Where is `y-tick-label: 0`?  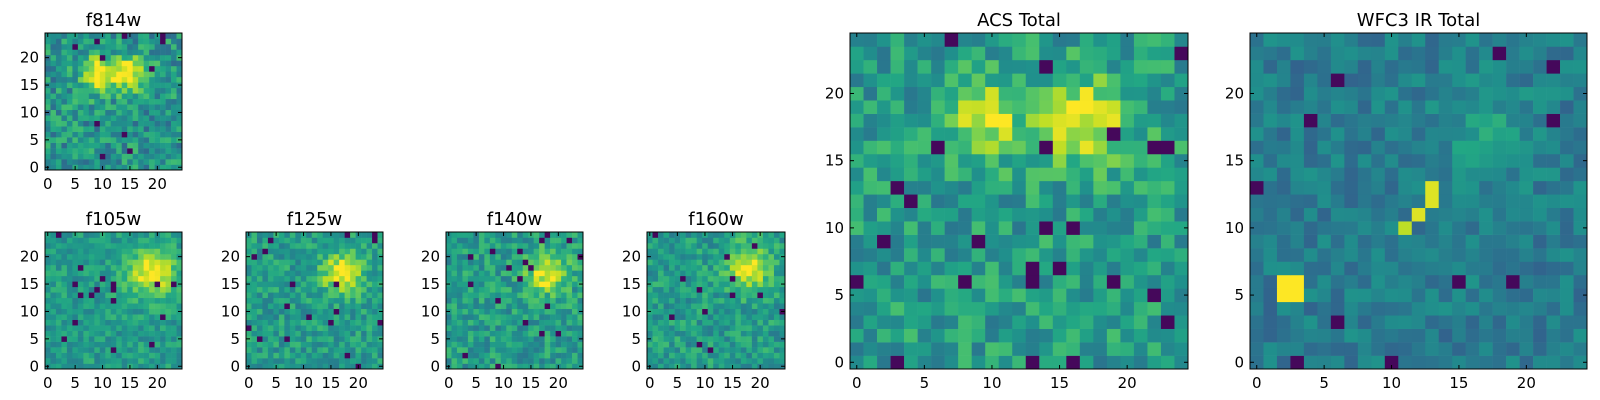
y-tick-label: 0 is located at coordinates (1239, 362).